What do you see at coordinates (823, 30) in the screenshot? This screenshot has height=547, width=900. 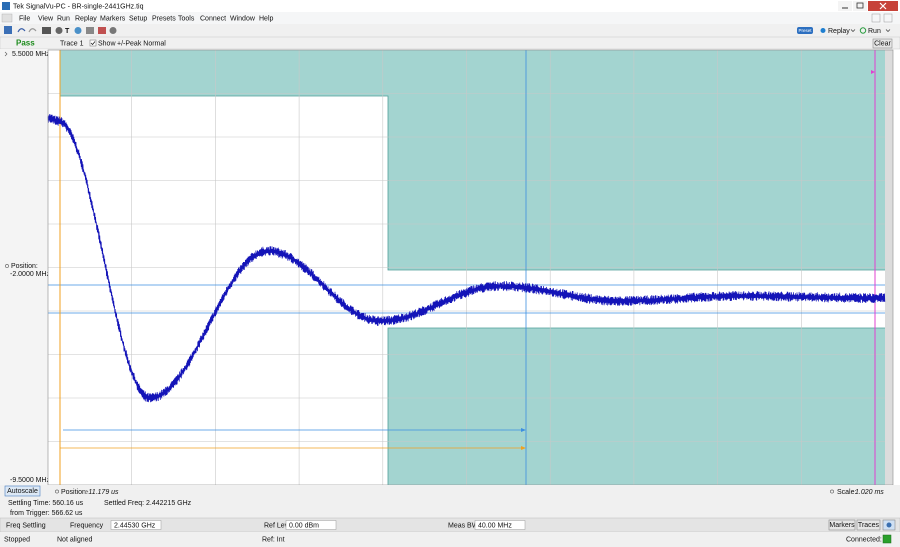 I see `replay-icon` at bounding box center [823, 30].